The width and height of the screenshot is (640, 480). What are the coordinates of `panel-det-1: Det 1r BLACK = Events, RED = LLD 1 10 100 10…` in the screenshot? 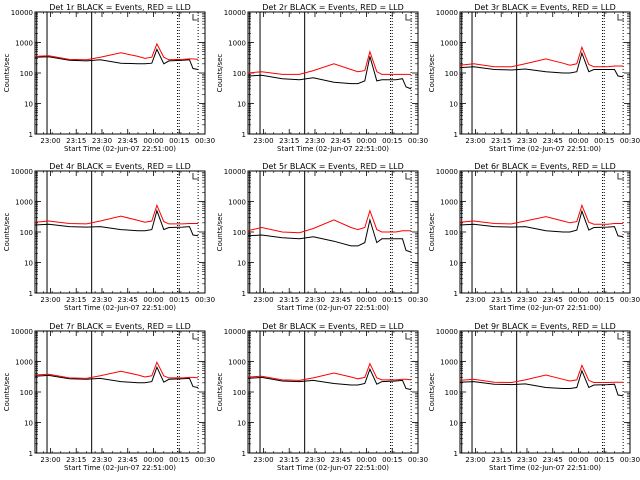 It's located at (109, 78).